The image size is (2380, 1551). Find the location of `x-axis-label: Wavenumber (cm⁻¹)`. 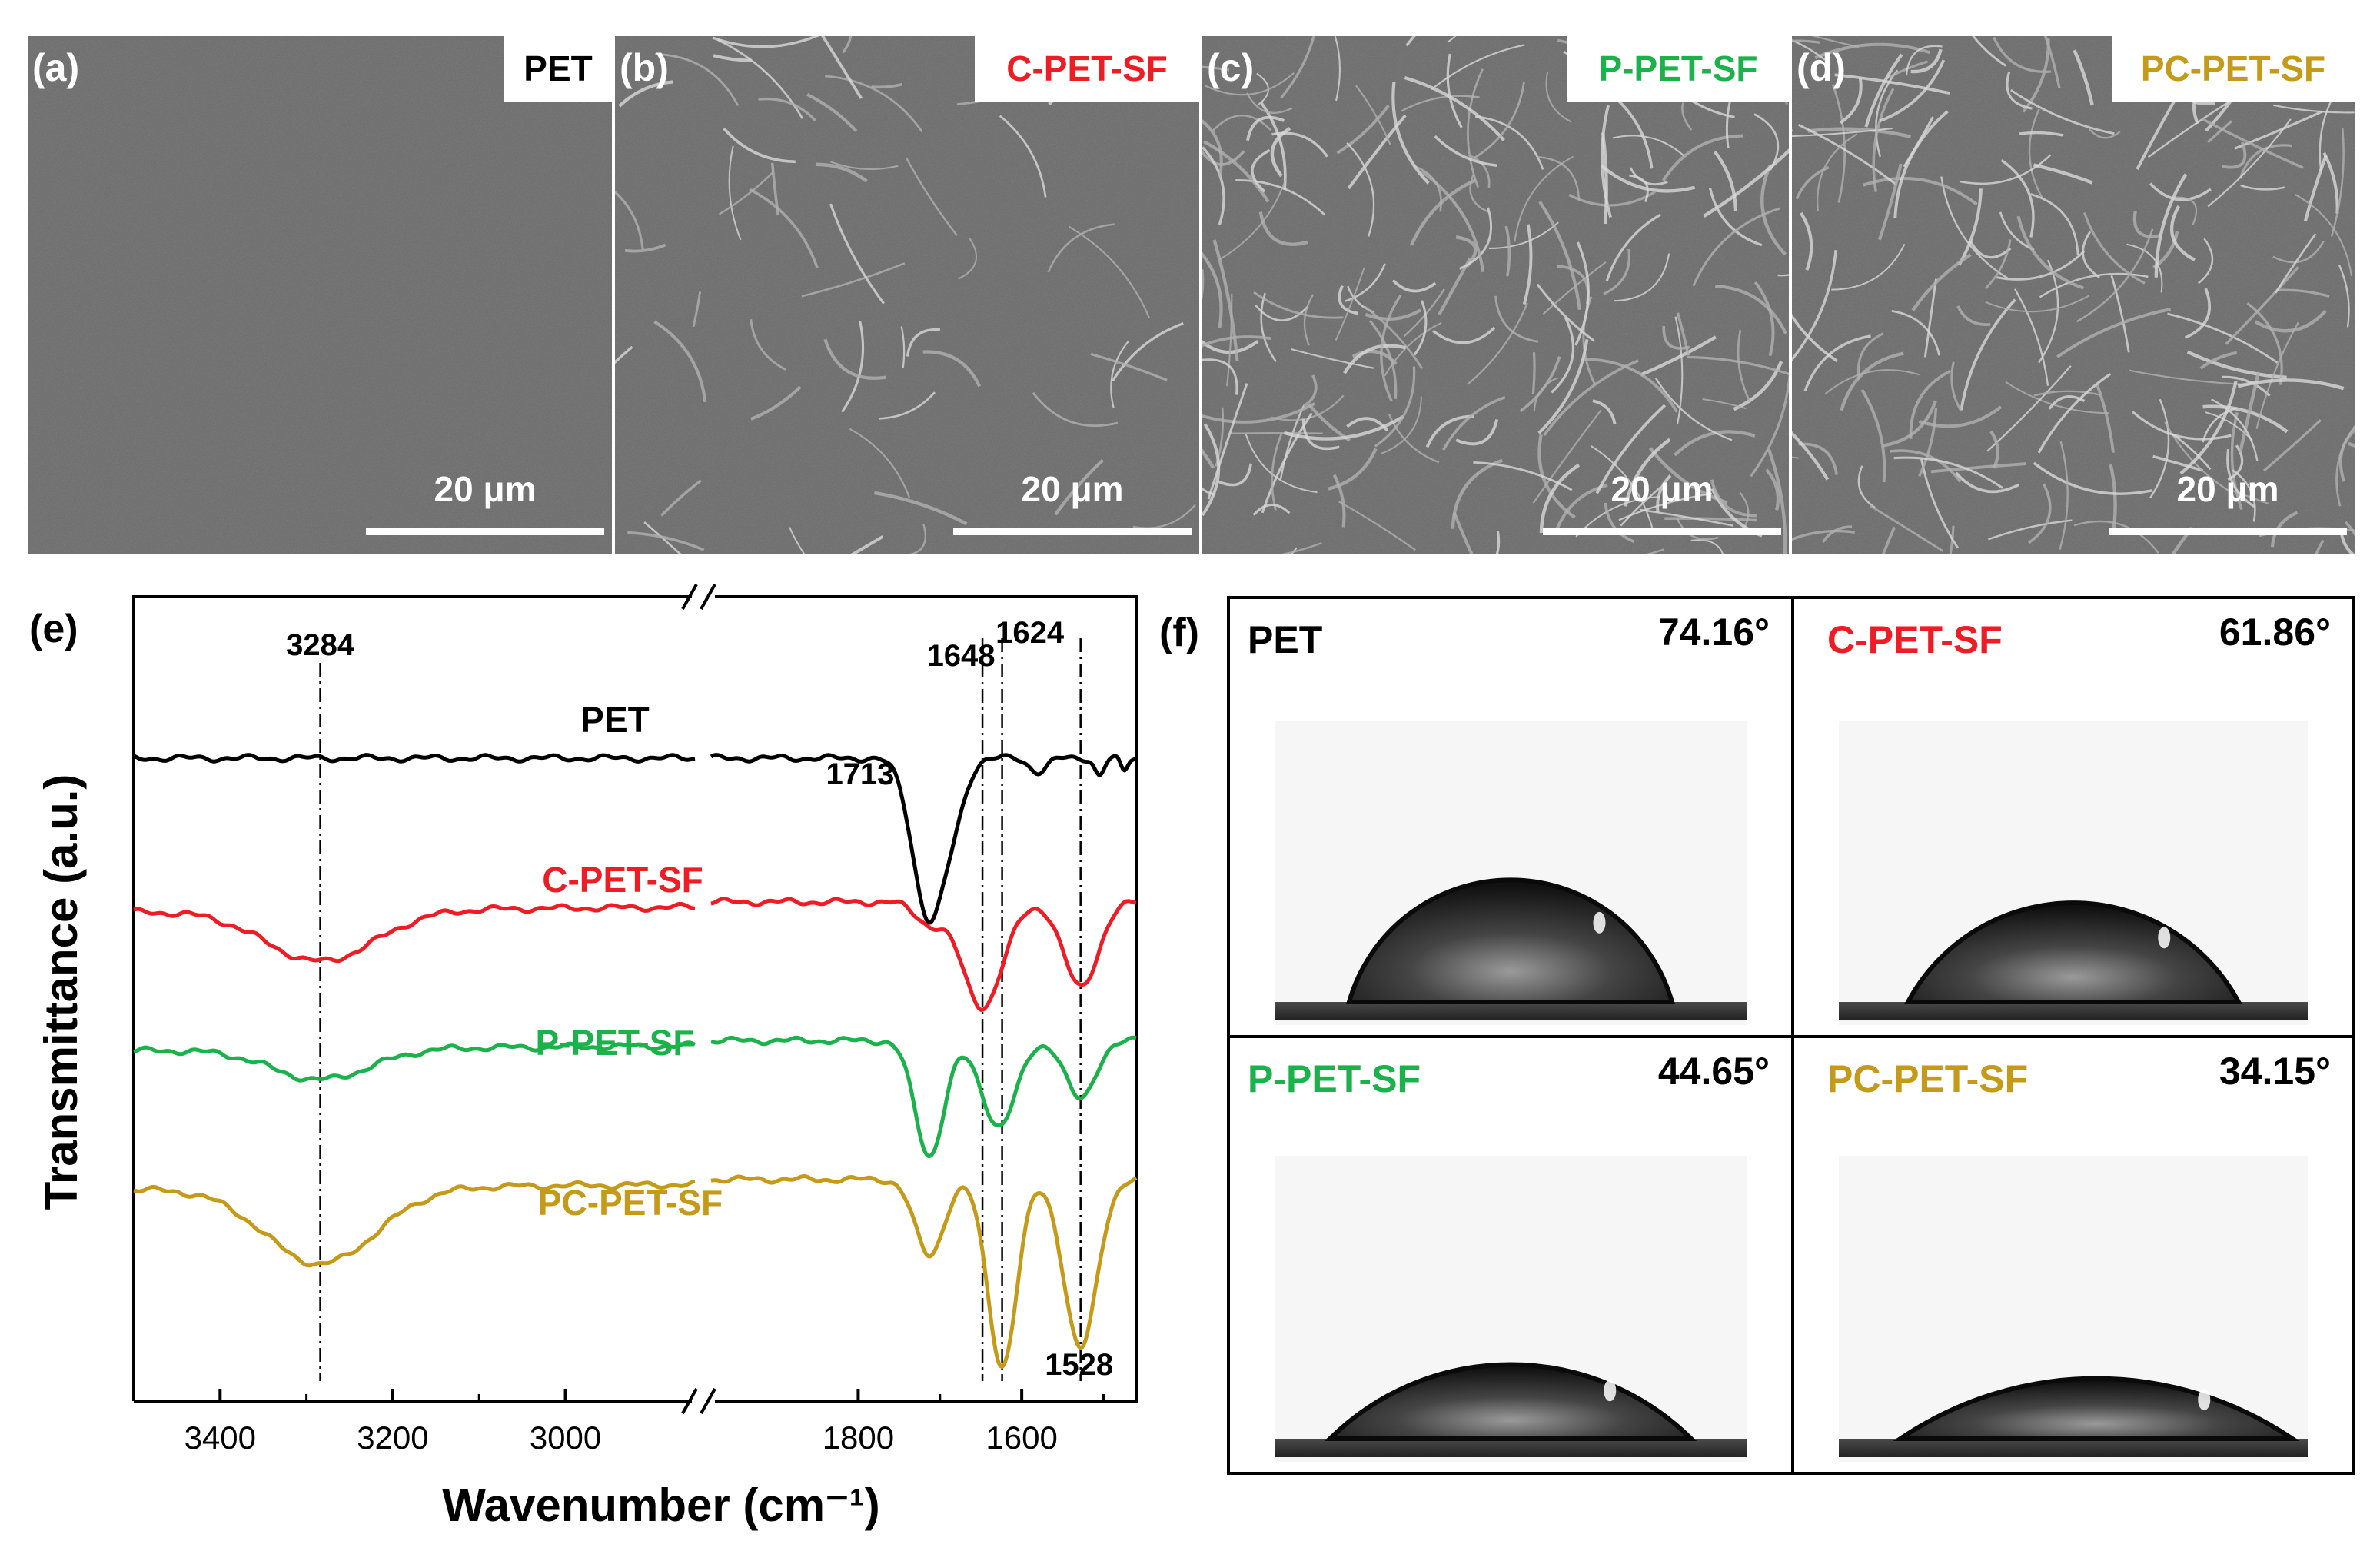

x-axis-label: Wavenumber (cm⁻¹) is located at coordinates (661, 1505).